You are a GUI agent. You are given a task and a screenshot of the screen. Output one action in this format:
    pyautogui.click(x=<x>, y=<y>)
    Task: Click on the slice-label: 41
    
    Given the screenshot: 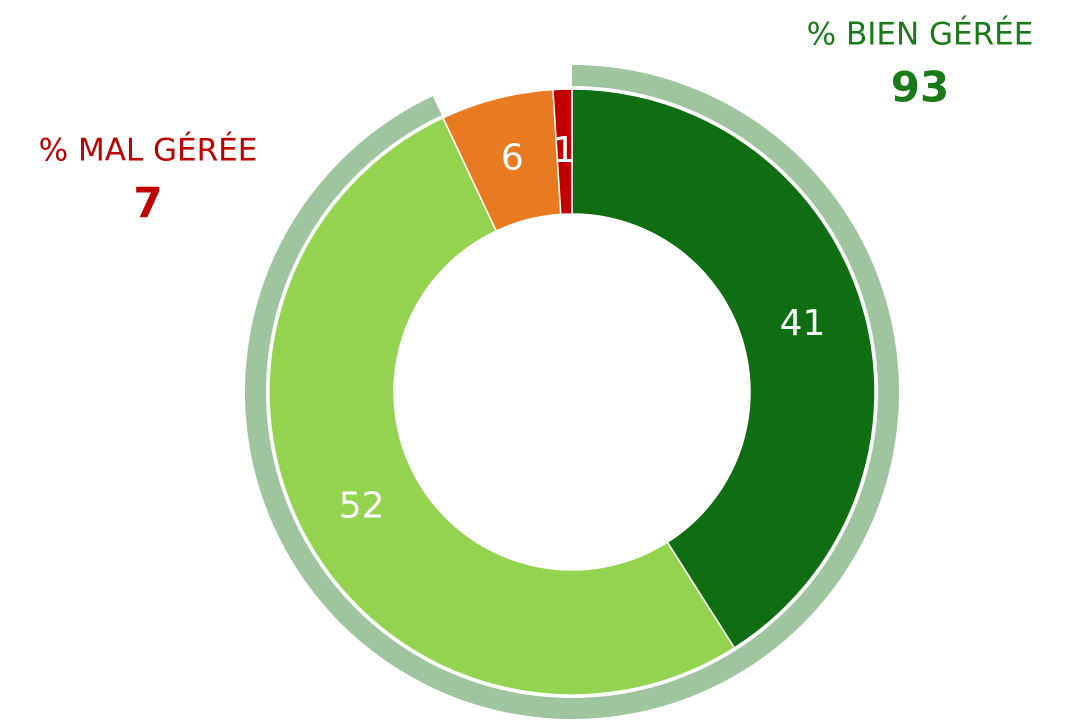 What is the action you would take?
    pyautogui.click(x=803, y=323)
    